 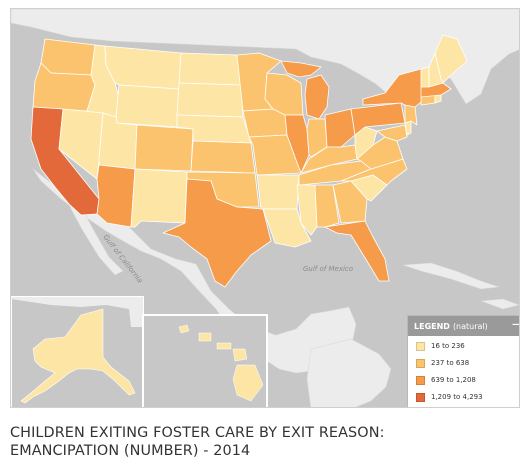 I want to click on state-louisiana, so click(x=287, y=228).